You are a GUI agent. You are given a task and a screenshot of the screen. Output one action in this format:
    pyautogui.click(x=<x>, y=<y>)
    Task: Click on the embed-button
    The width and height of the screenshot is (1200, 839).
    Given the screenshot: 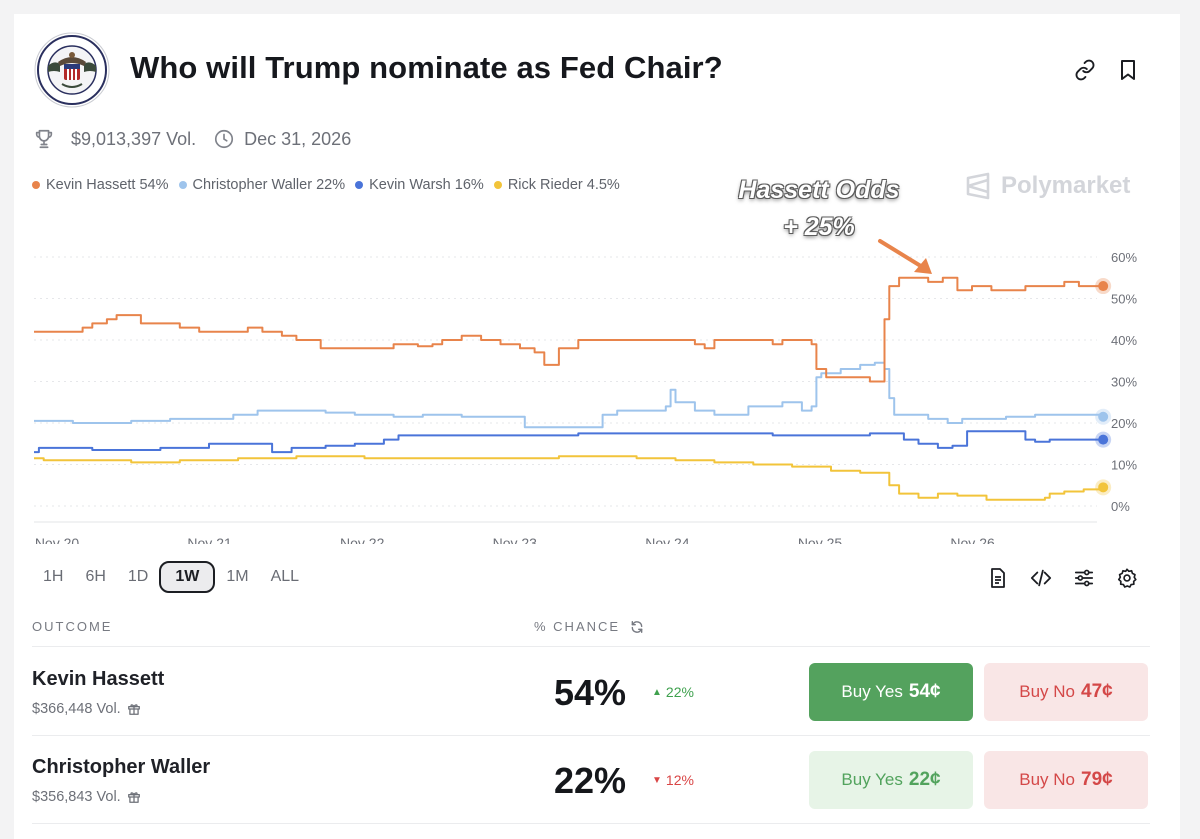 What is the action you would take?
    pyautogui.click(x=1041, y=578)
    